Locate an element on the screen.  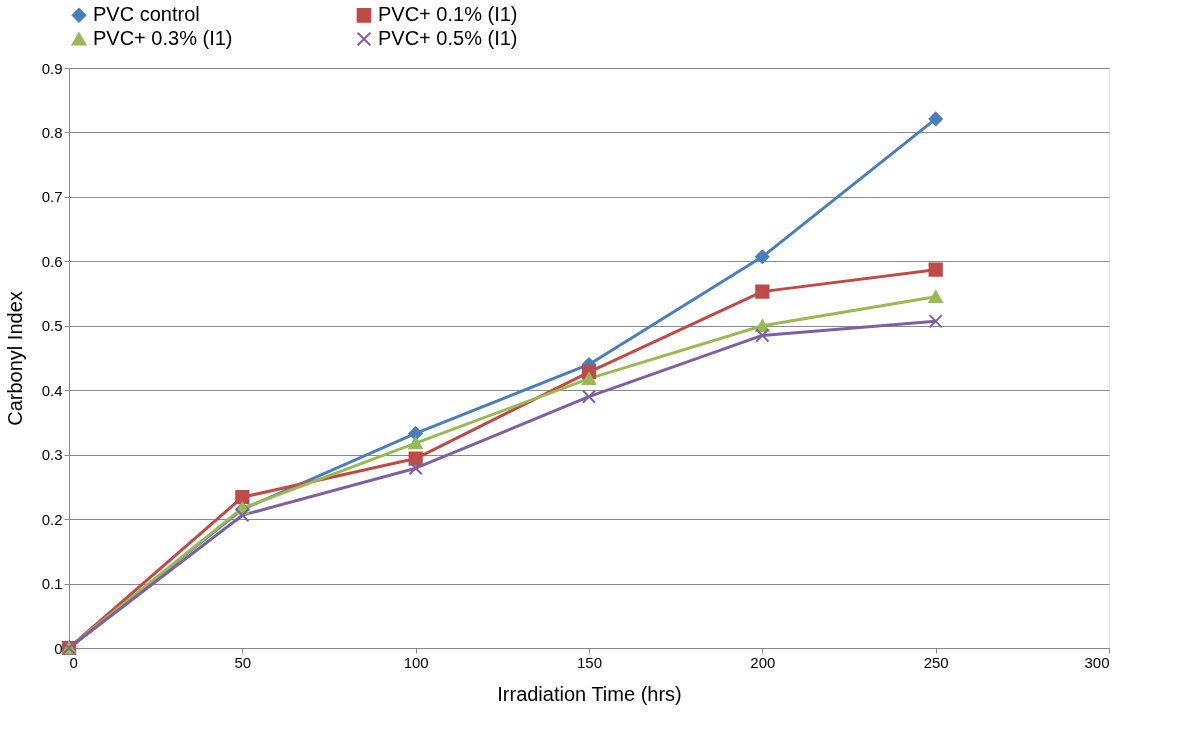
x-axis-title: Irradiation Time (hrs) is located at coordinates (589, 693).